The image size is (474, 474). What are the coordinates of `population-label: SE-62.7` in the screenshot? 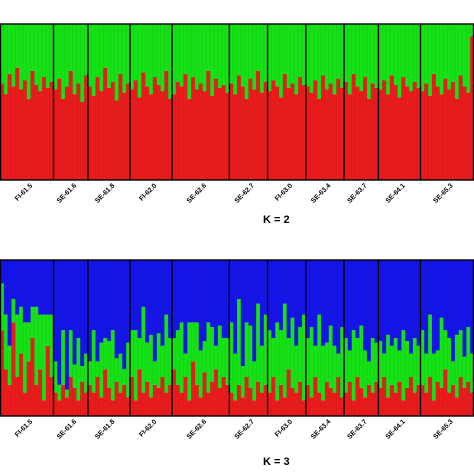 It's located at (245, 429).